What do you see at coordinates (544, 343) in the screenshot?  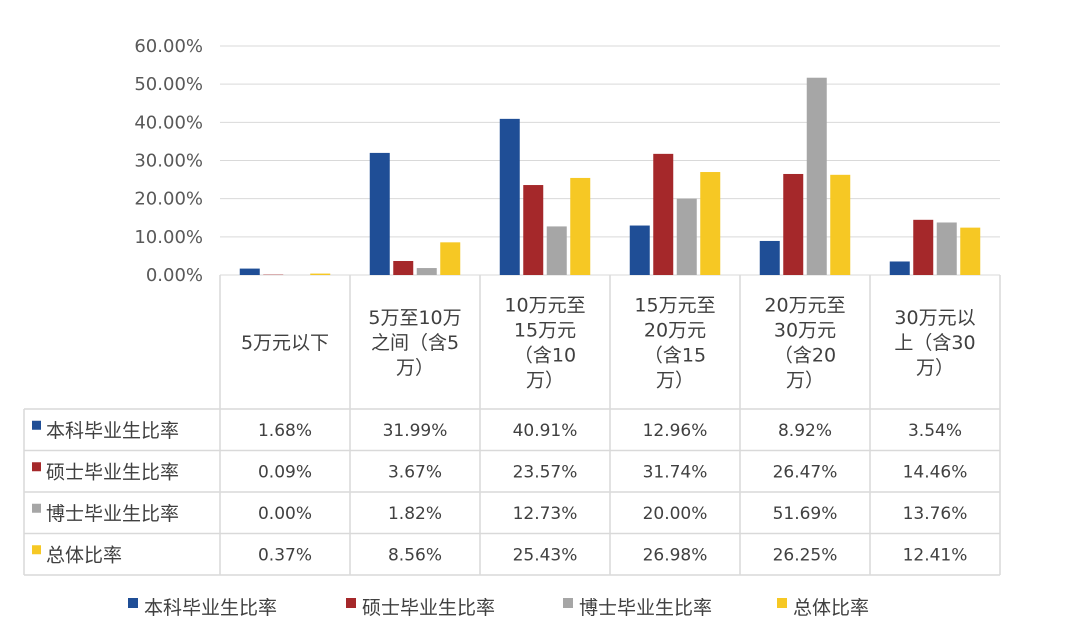 I see `category-label: 10万元至 15万元（含10 万）` at bounding box center [544, 343].